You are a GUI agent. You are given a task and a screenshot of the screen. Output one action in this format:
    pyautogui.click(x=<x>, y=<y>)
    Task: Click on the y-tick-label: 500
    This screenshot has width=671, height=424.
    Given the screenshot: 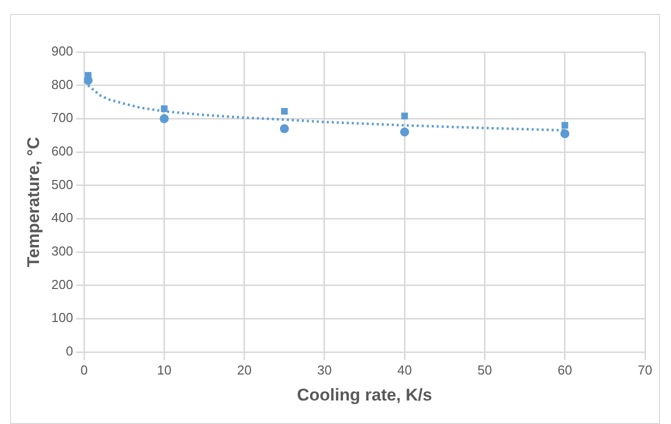 What is the action you would take?
    pyautogui.click(x=62, y=184)
    